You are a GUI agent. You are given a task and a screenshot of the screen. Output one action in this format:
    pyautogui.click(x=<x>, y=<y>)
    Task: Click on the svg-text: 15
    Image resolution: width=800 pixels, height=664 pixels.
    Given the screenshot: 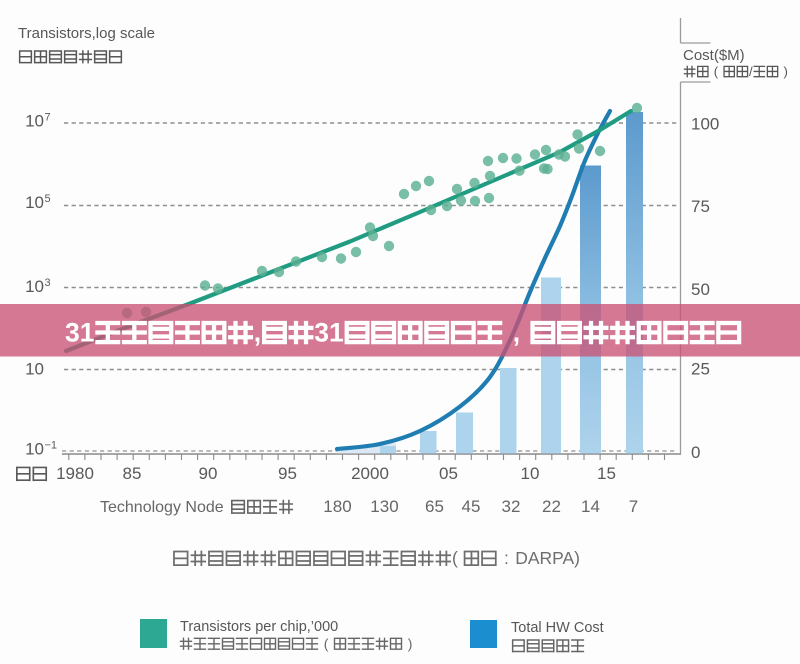 What is the action you would take?
    pyautogui.click(x=606, y=473)
    